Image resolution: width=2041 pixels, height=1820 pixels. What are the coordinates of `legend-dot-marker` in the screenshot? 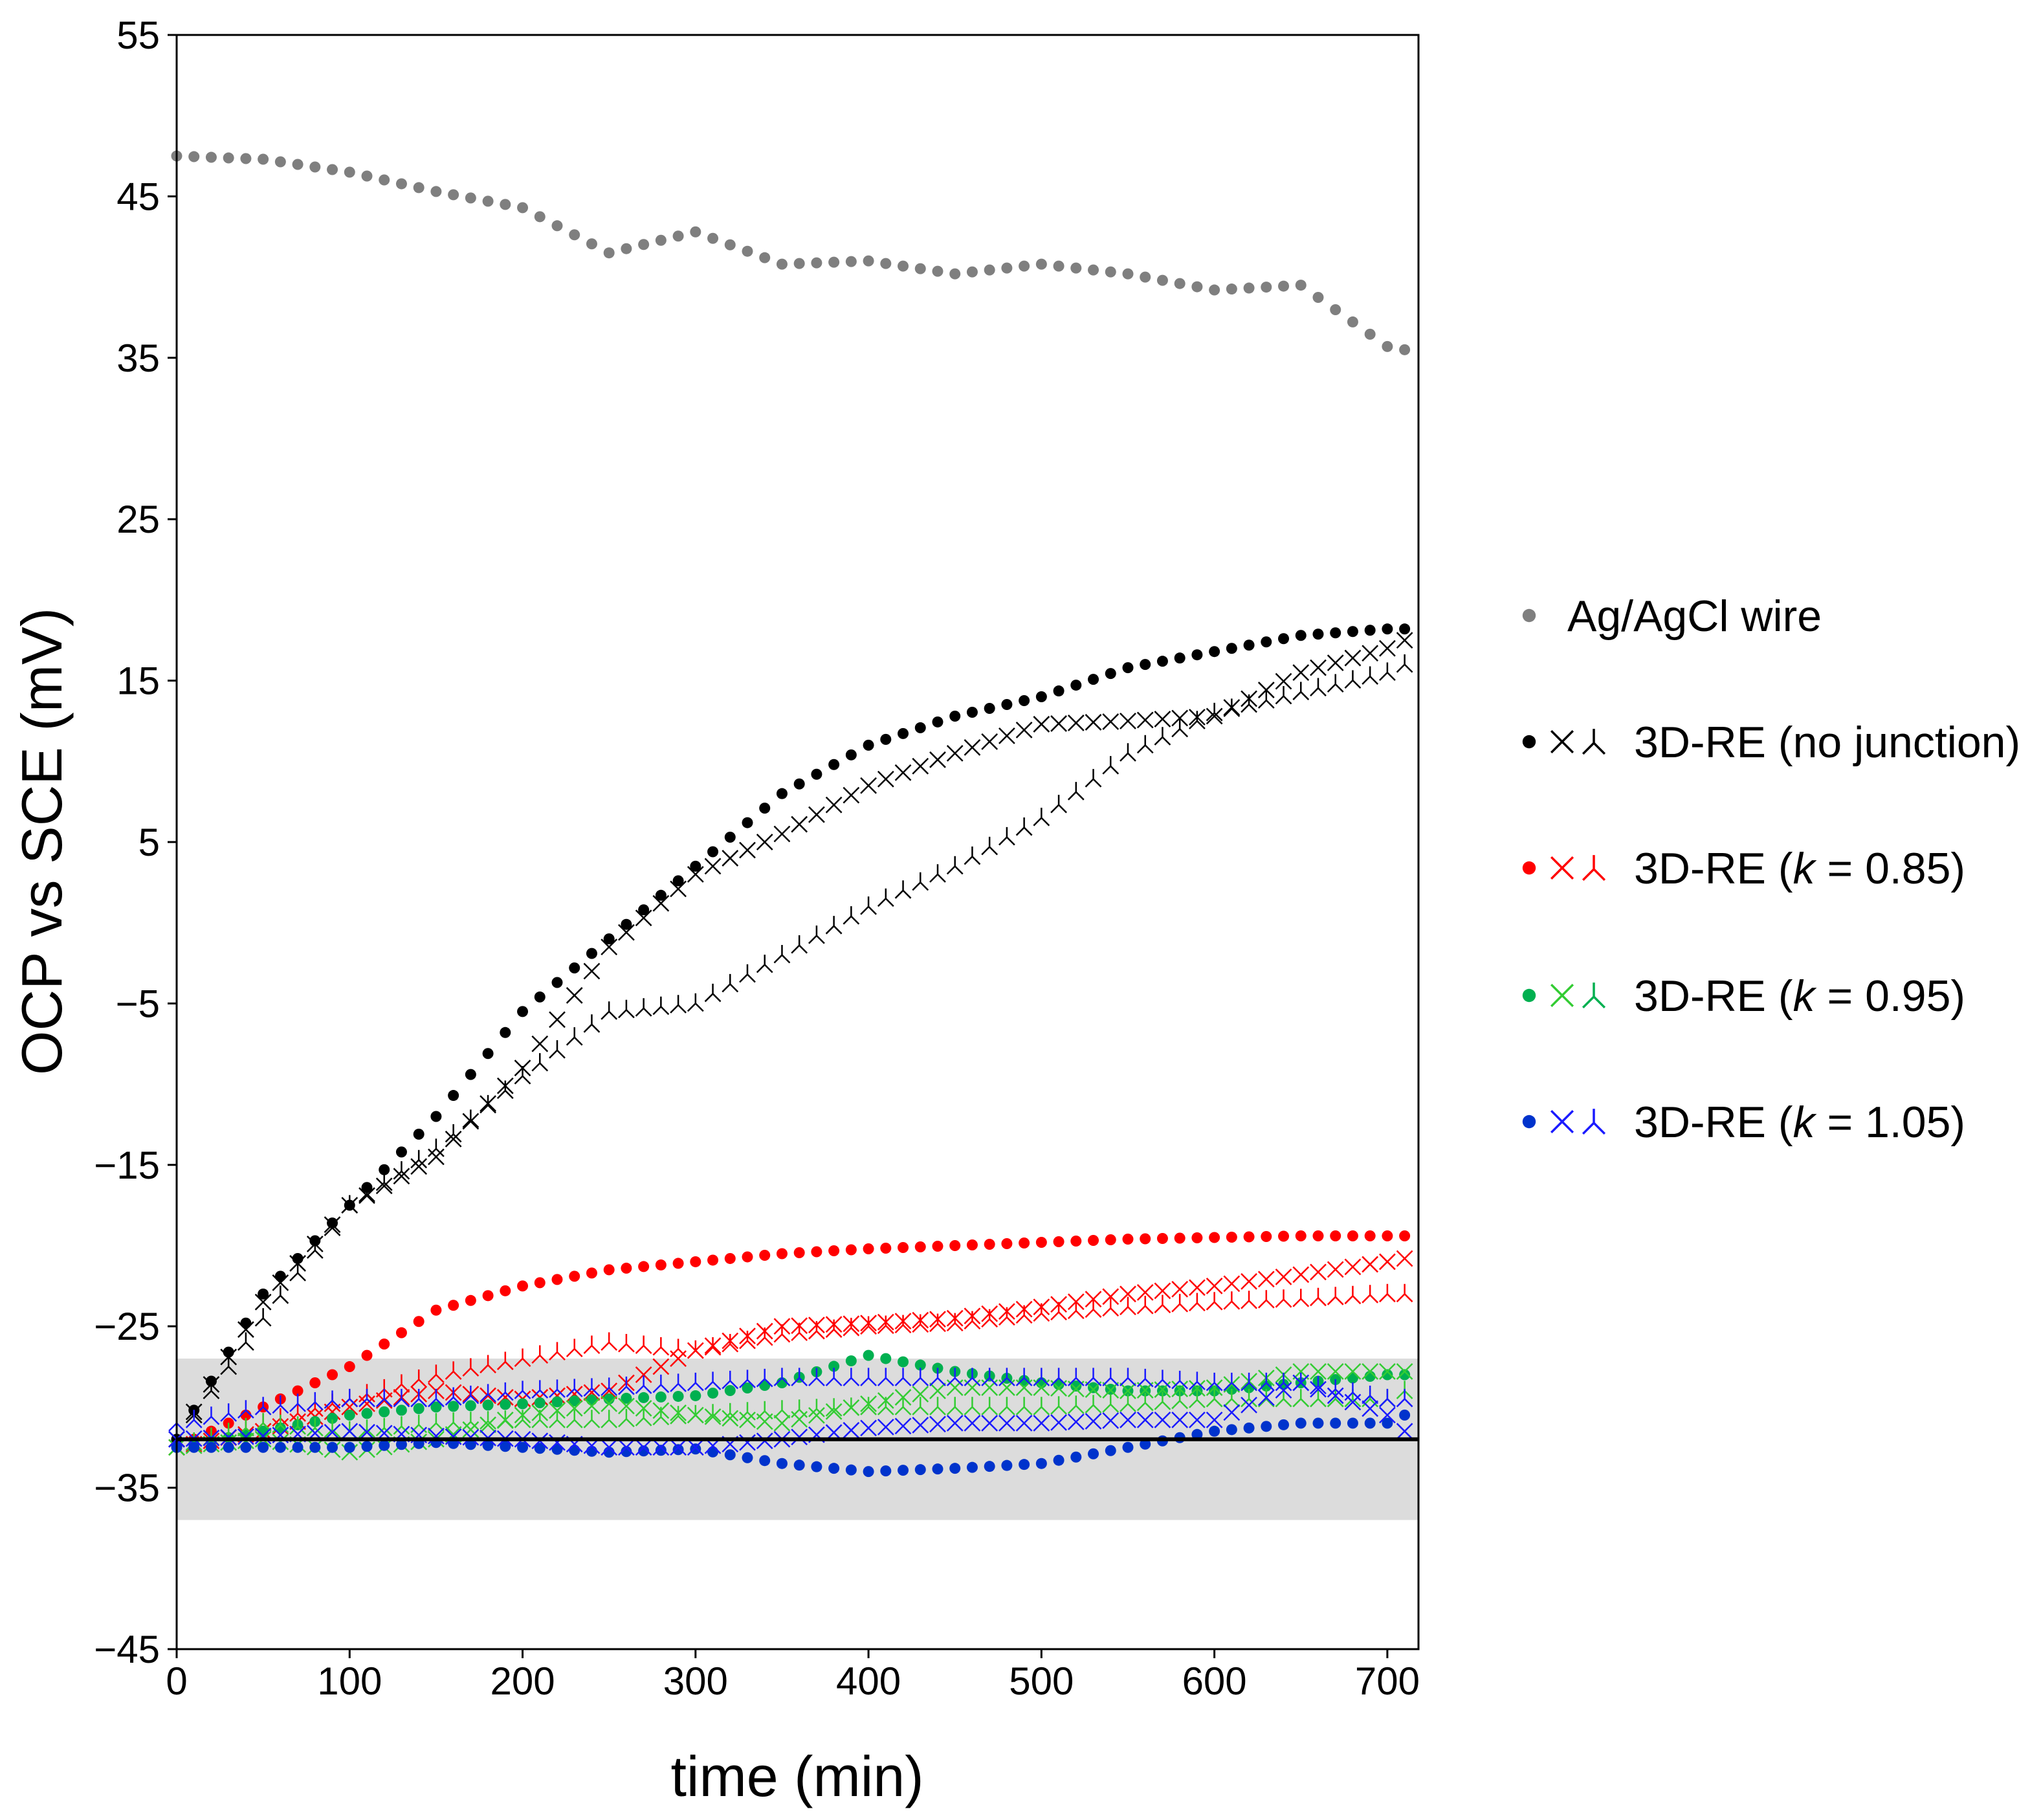 It's located at (1529, 1122).